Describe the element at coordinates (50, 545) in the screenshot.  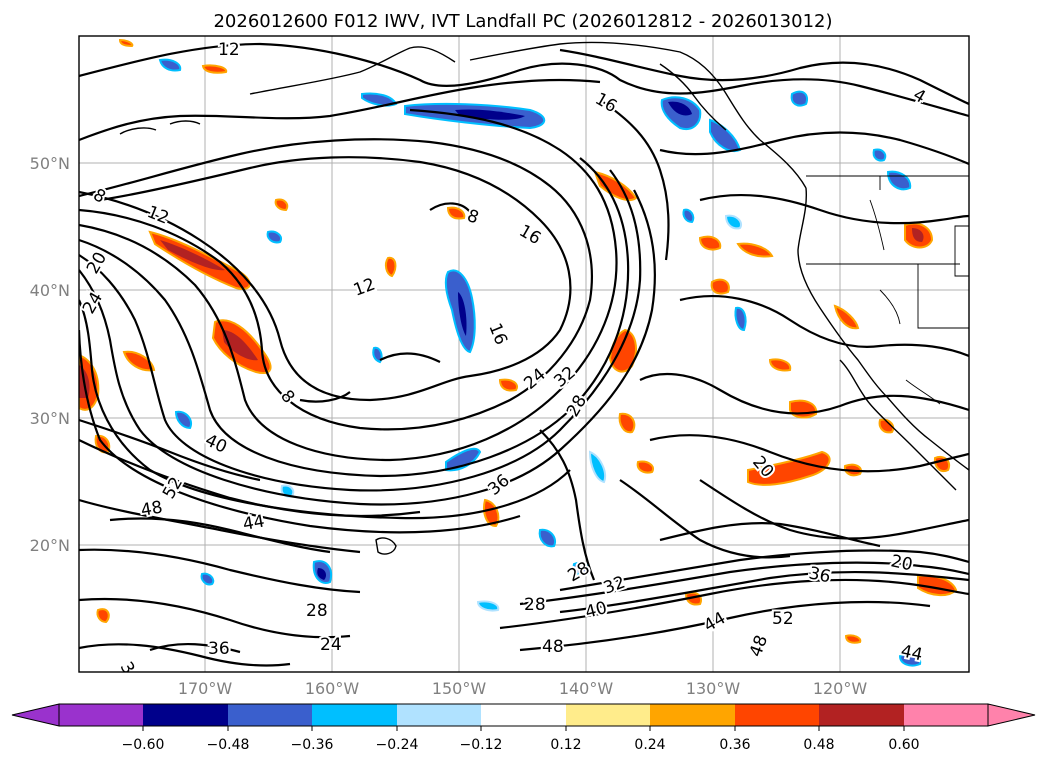
I see `lat-label: 20°N` at that location.